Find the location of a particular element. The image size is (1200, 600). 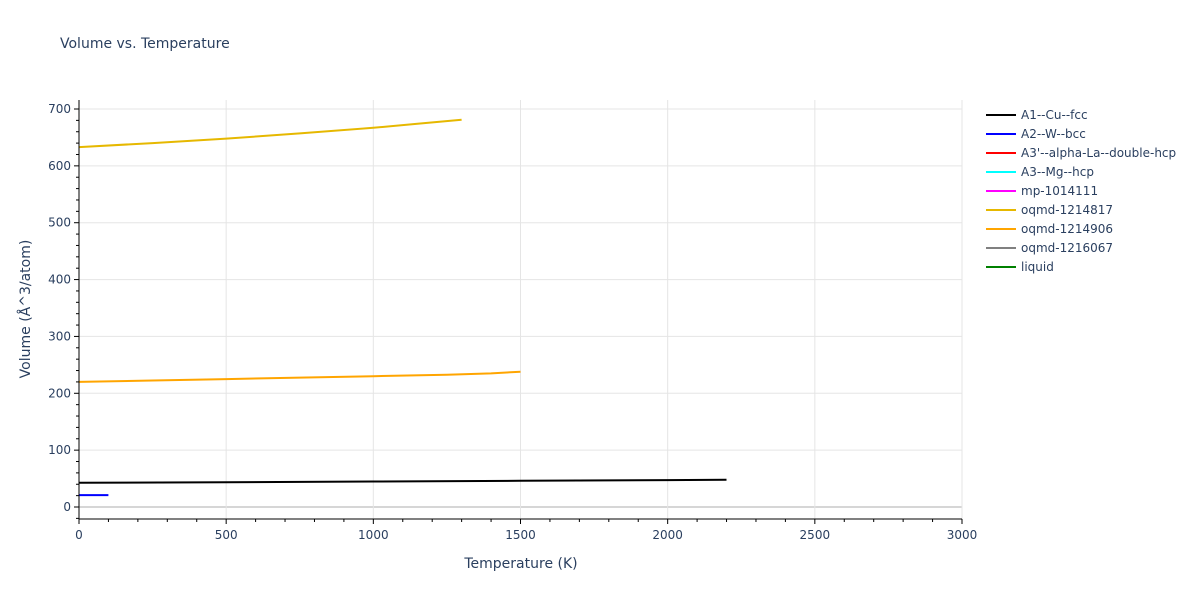

y-tick-label: 100 is located at coordinates (59, 450).